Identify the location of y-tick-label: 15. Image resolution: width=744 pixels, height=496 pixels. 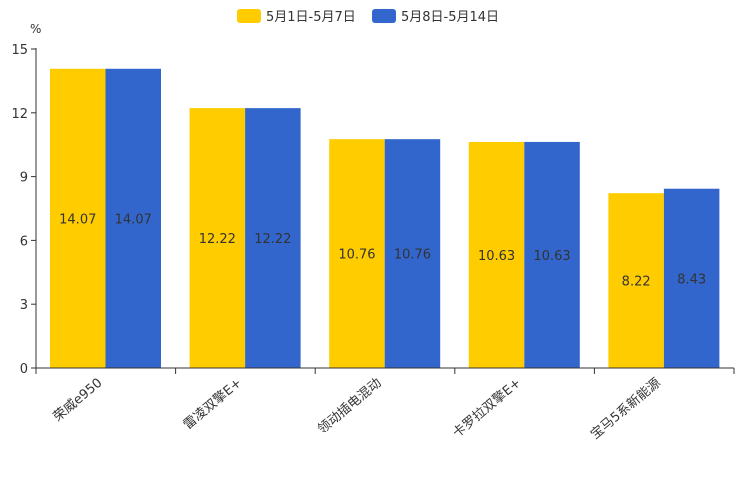
(19, 50).